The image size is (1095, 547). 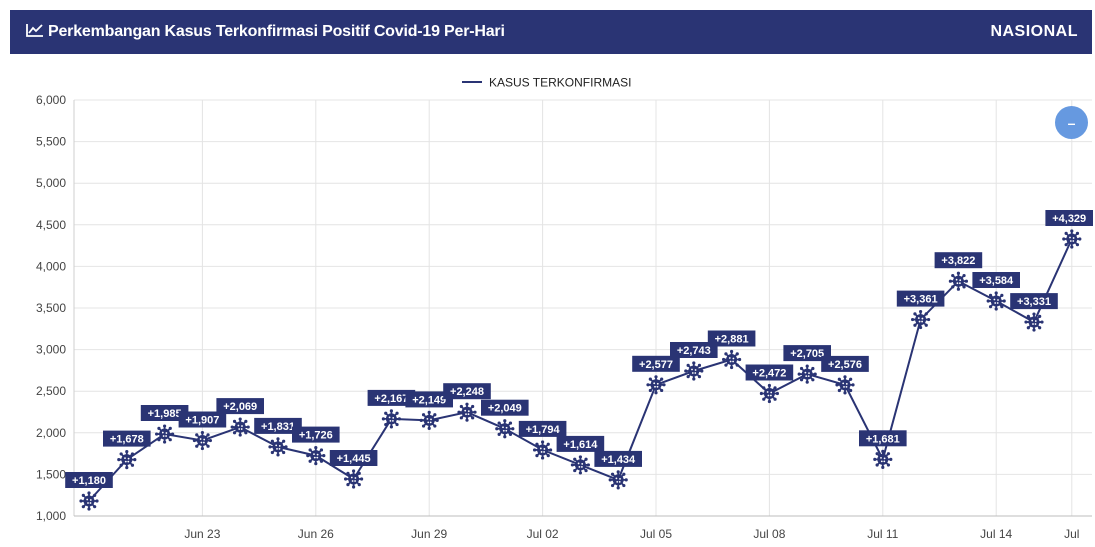 I want to click on y-tick-label: 1,500, so click(x=51, y=474).